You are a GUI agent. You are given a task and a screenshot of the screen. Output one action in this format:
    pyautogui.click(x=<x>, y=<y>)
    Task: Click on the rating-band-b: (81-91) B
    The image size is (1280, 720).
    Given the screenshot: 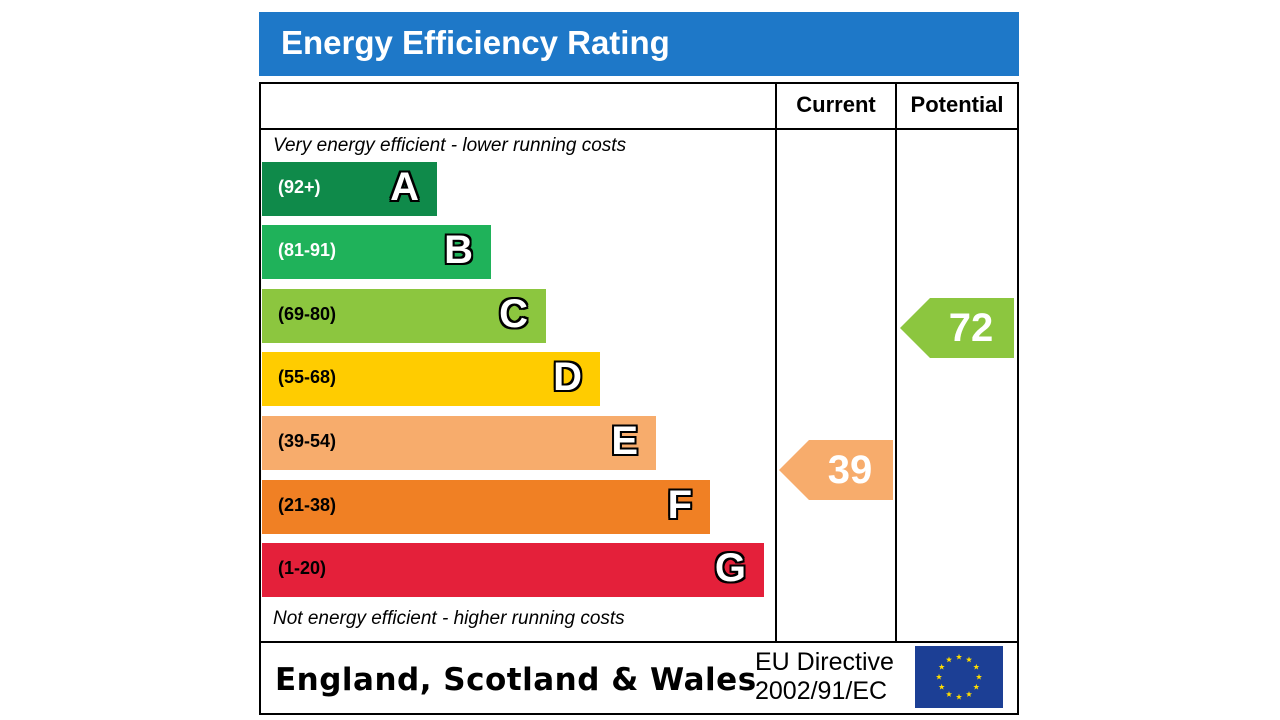 What is the action you would take?
    pyautogui.click(x=376, y=252)
    